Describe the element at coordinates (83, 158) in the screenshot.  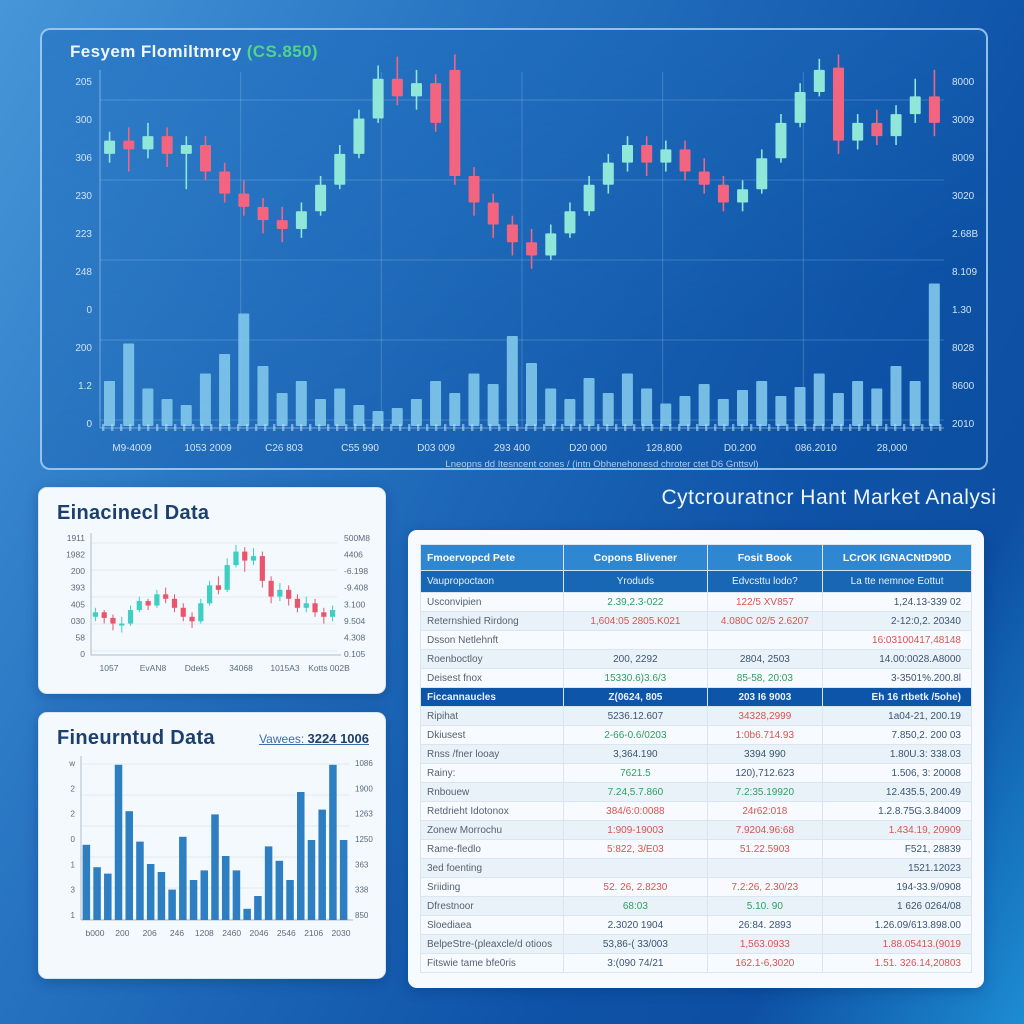
I see `svg-text: 306` at that location.